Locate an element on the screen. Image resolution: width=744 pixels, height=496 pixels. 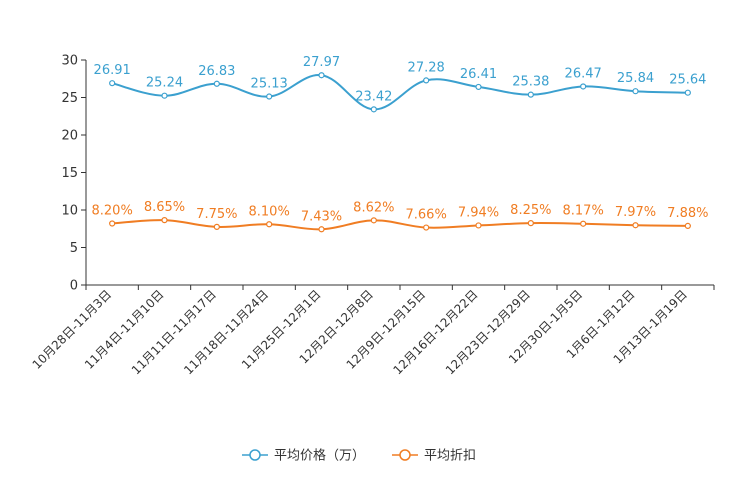
series-line is located at coordinates (400, 225).